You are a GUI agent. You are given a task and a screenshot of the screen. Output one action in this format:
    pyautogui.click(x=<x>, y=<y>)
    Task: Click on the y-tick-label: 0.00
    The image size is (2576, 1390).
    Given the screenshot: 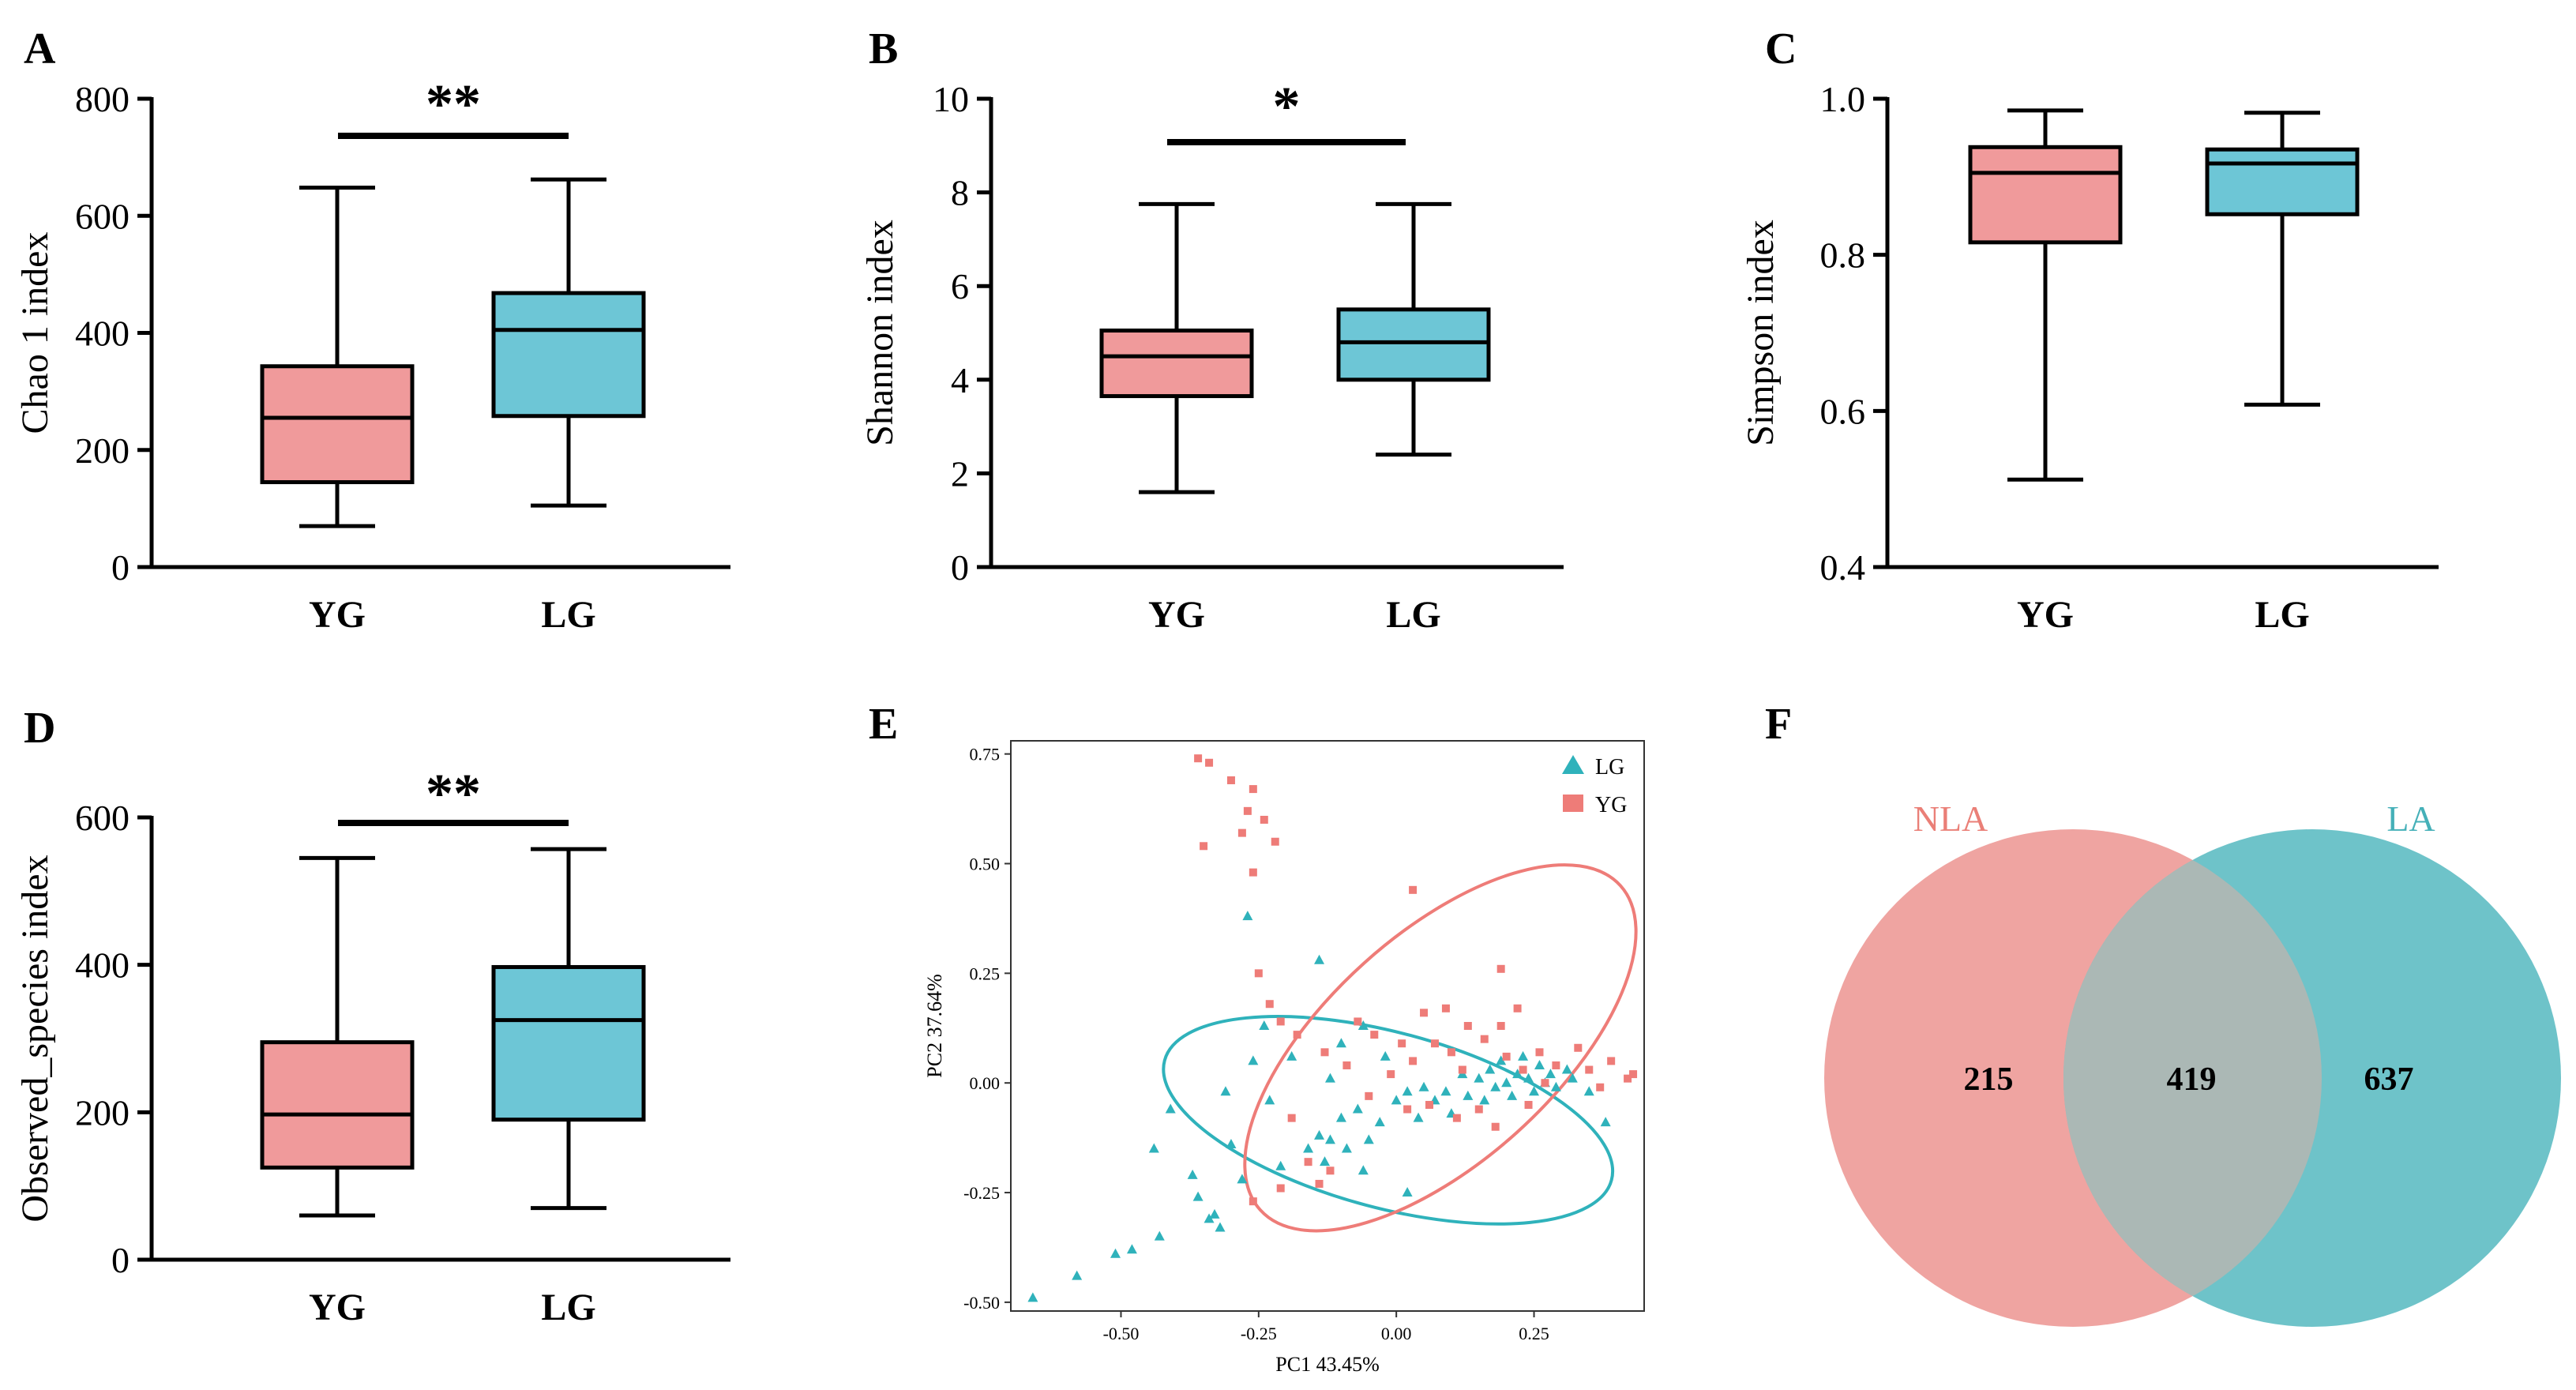 What is the action you would take?
    pyautogui.click(x=985, y=1083)
    